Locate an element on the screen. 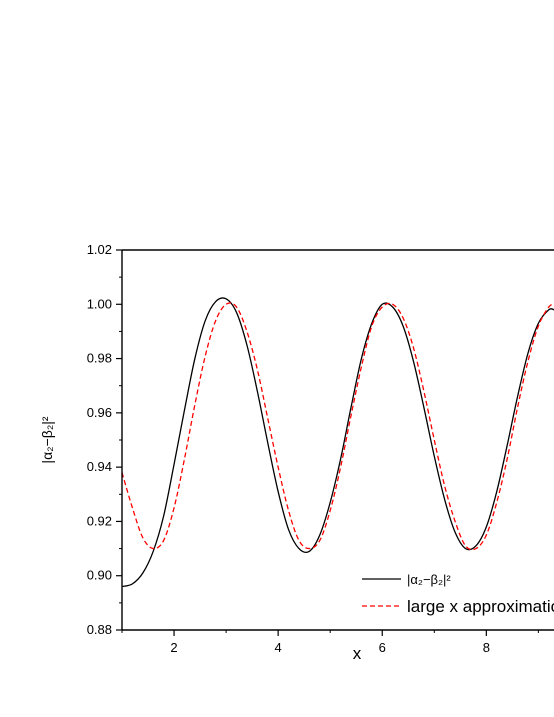 This screenshot has height=717, width=554. x-tick-label: 4 is located at coordinates (278, 647).